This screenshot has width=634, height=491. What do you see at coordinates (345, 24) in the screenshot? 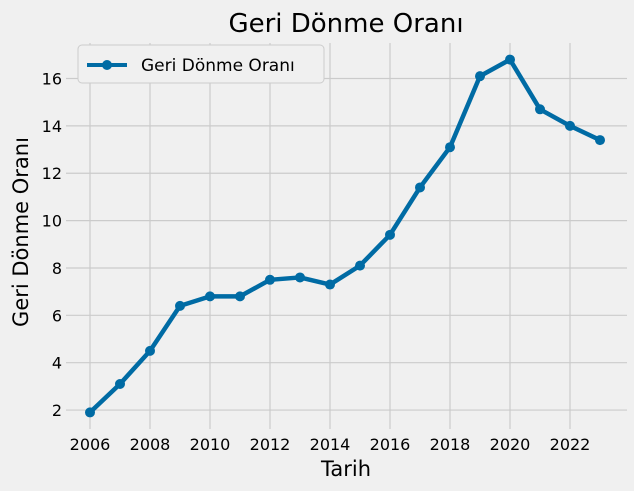
I see `chart-title: Geri Dönme Oranı` at bounding box center [345, 24].